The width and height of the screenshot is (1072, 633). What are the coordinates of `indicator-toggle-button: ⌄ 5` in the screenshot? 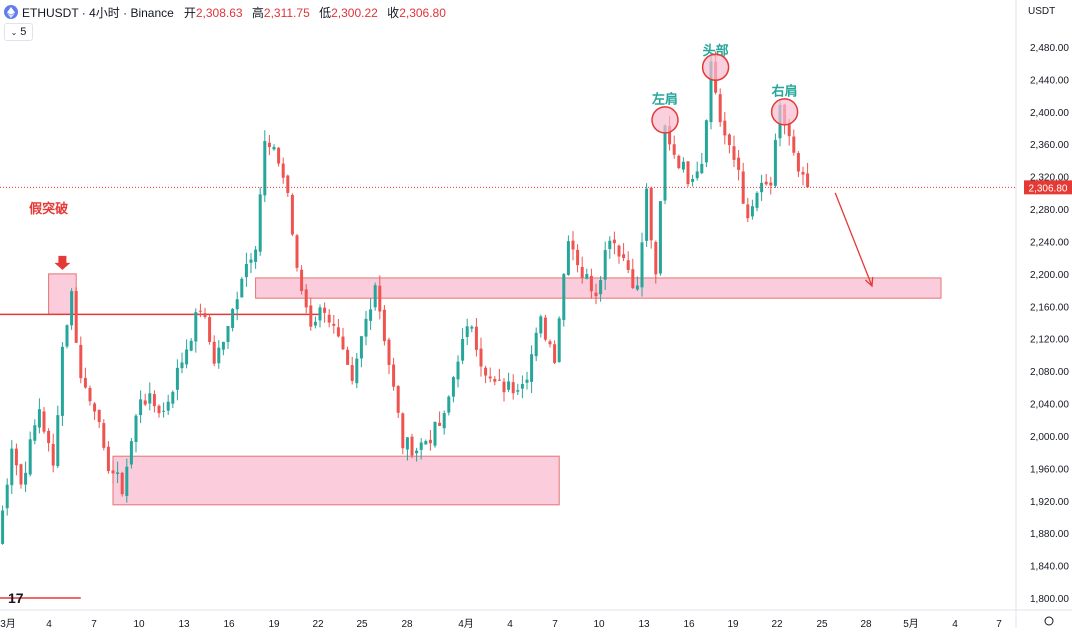 It's located at (18, 32).